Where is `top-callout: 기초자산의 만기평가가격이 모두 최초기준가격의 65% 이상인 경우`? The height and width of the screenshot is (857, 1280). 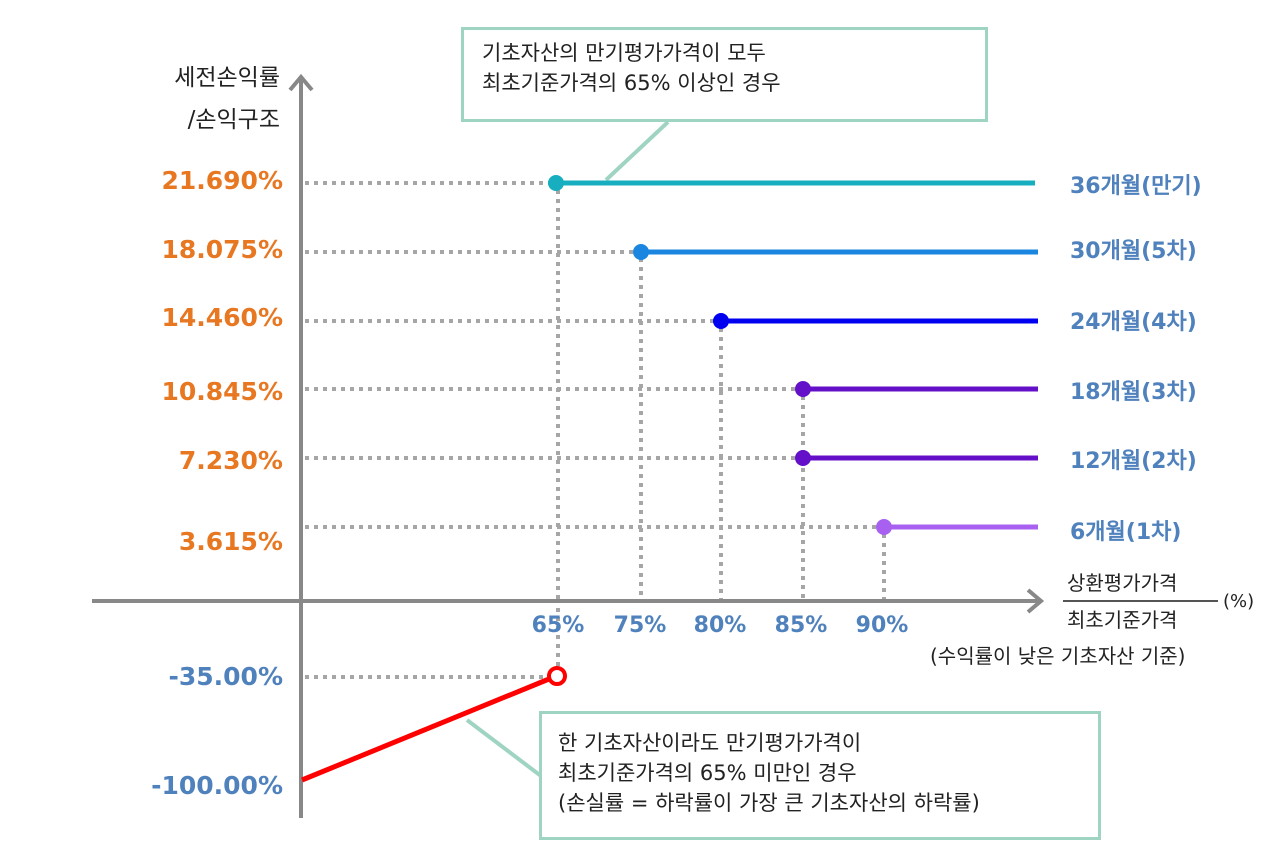
top-callout: 기초자산의 만기평가가격이 모두 최초기준가격의 65% 이상인 경우 is located at coordinates (724, 74).